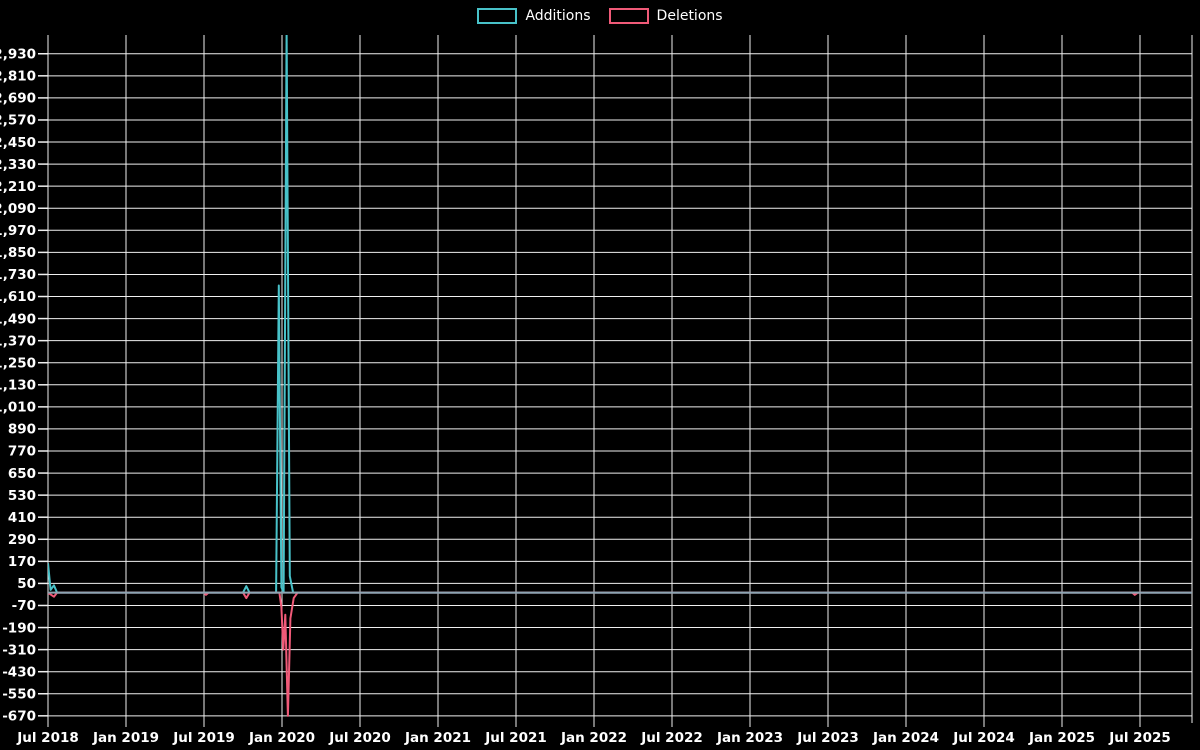  I want to click on x-tick-label: Jul 2021, so click(515, 738).